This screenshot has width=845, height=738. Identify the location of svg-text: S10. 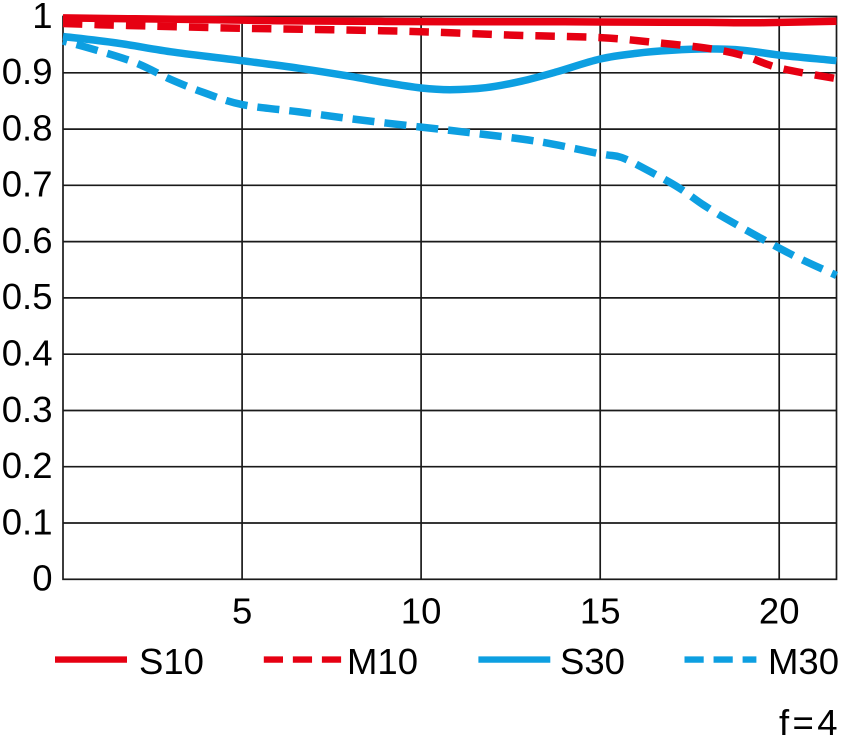
(171, 661).